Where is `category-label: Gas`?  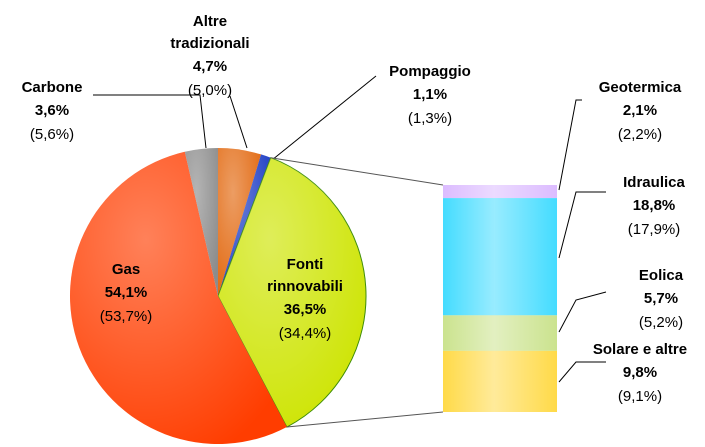
category-label: Gas is located at coordinates (126, 269).